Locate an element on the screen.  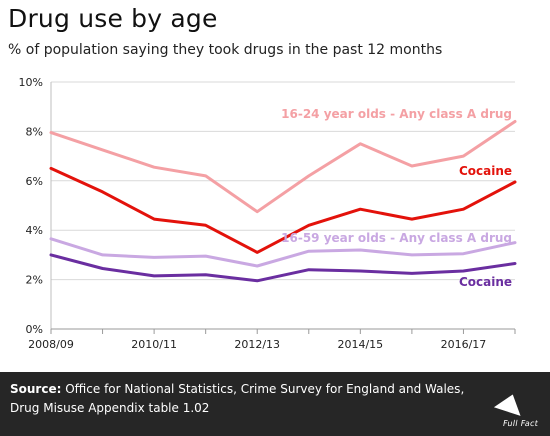
y-tick-label: 0% is located at coordinates (34, 329).